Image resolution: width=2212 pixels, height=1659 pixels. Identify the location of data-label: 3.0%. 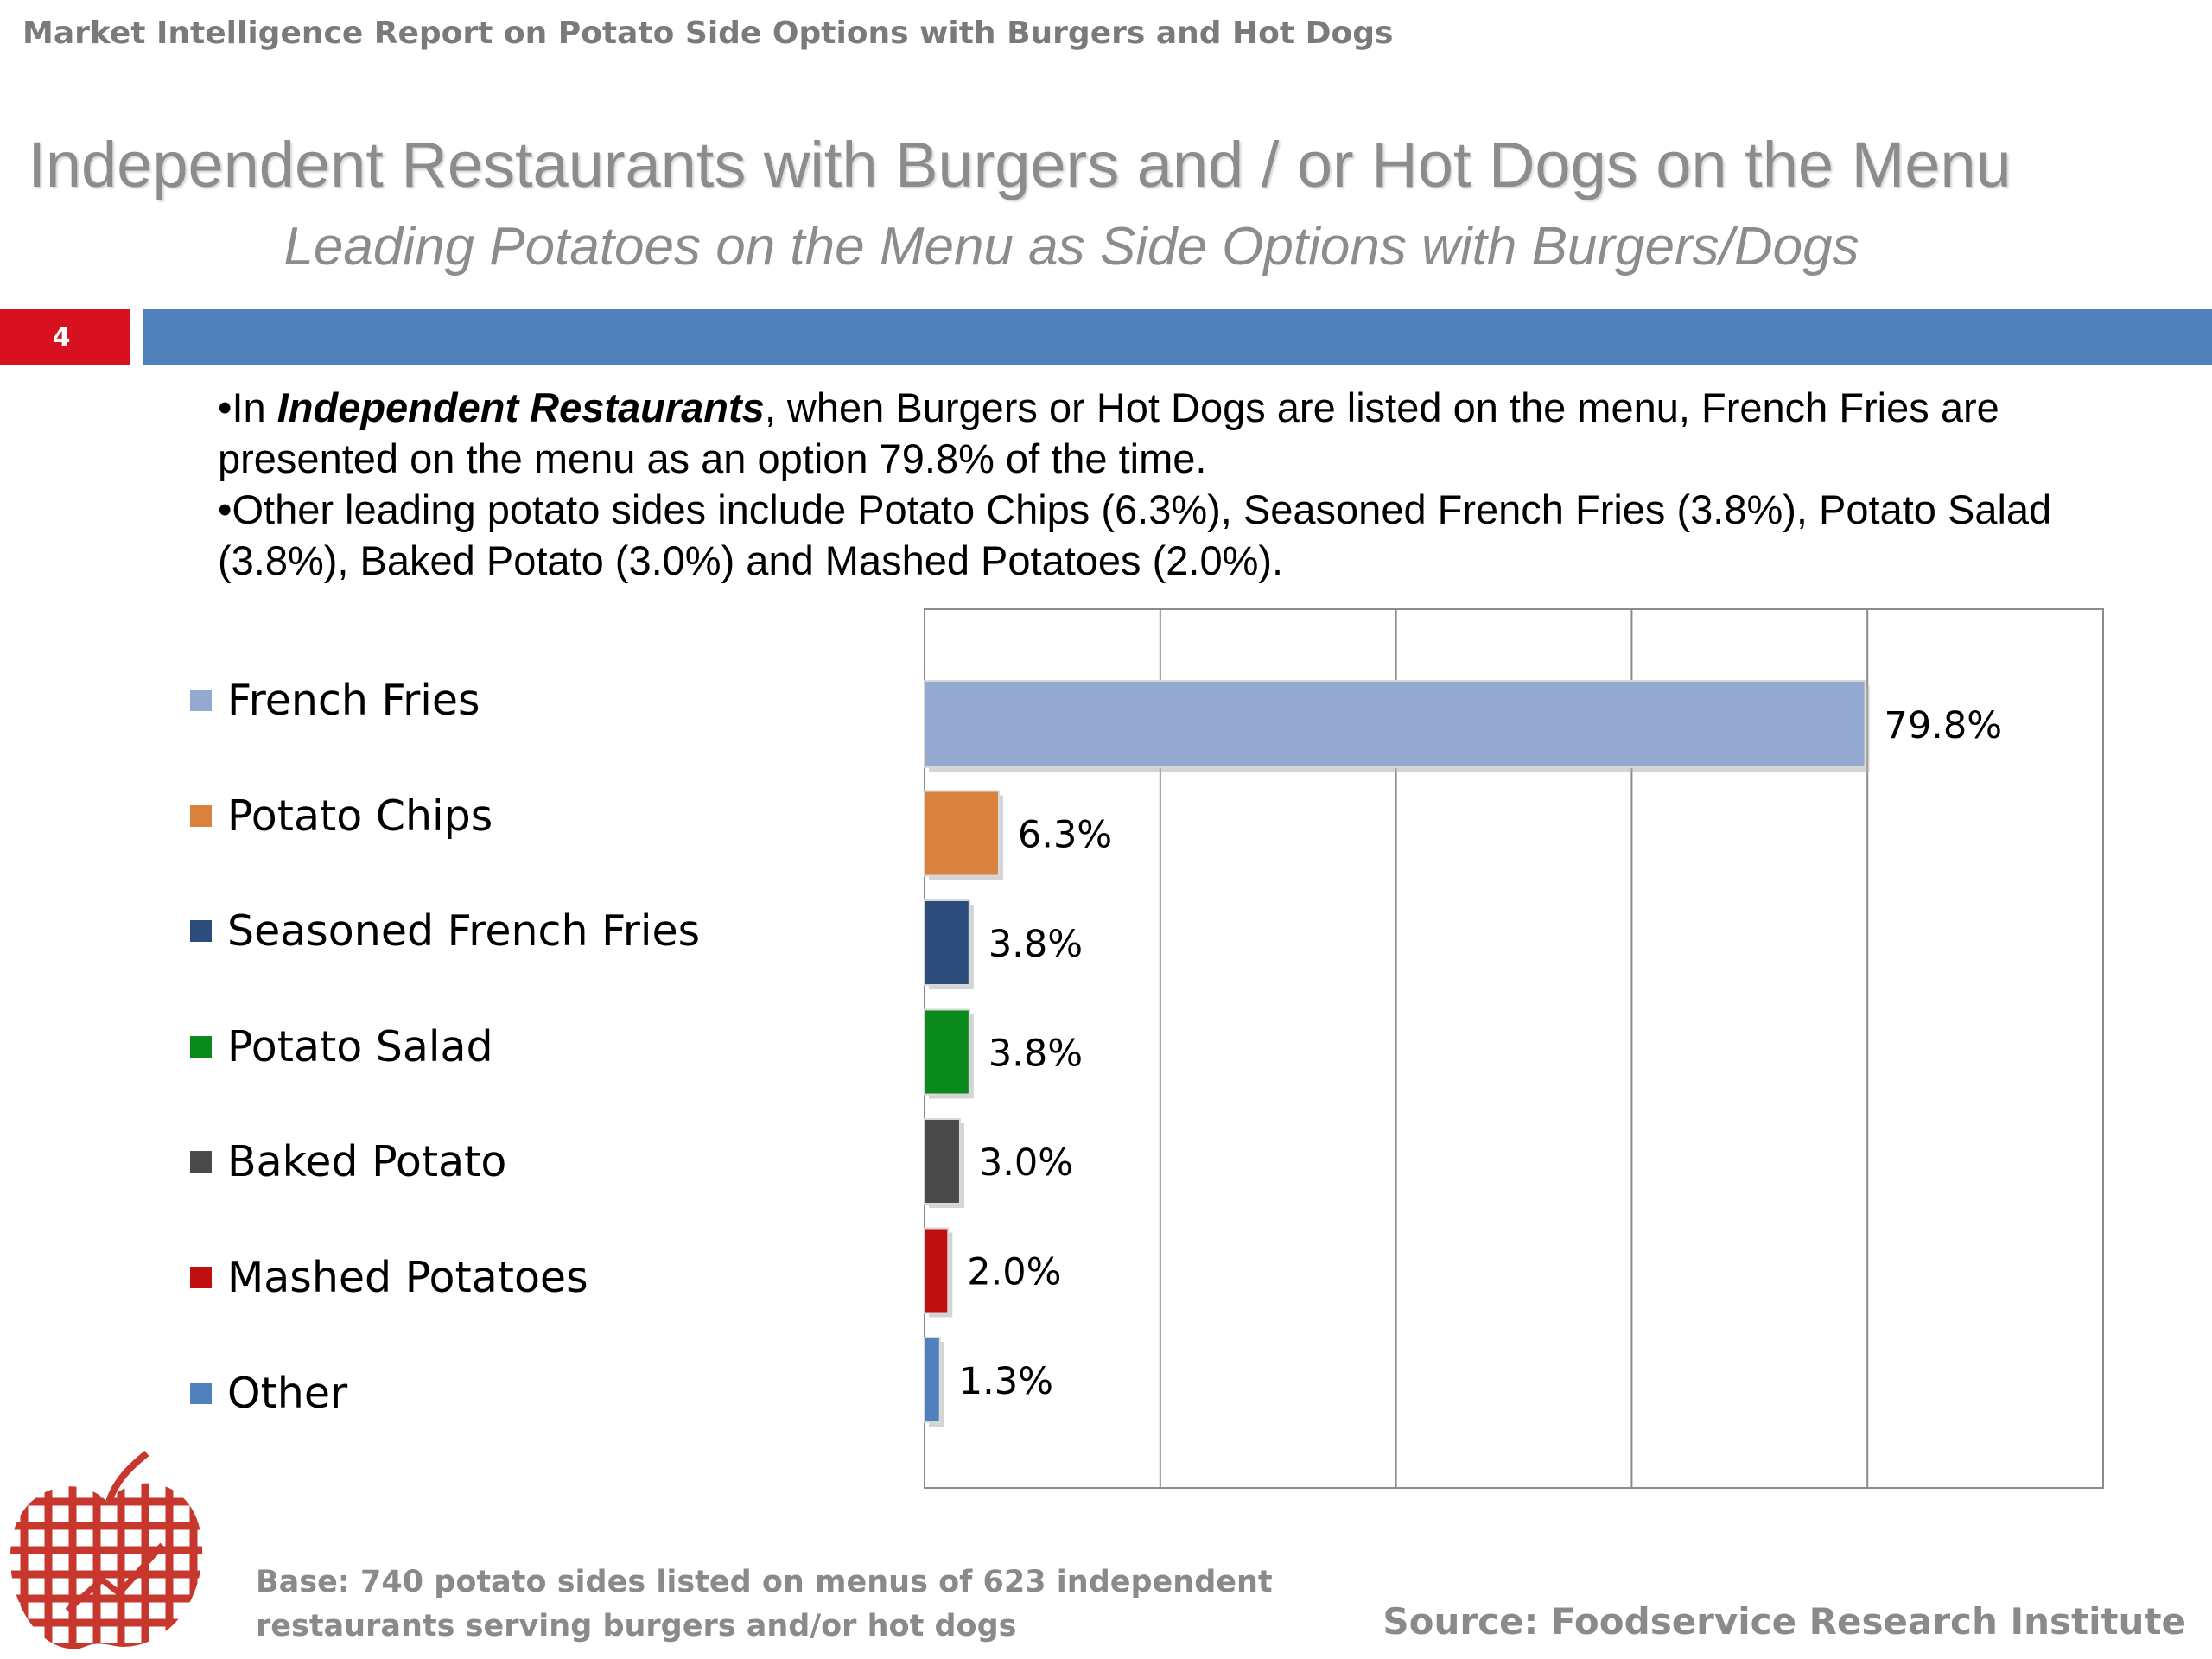
(1026, 1163).